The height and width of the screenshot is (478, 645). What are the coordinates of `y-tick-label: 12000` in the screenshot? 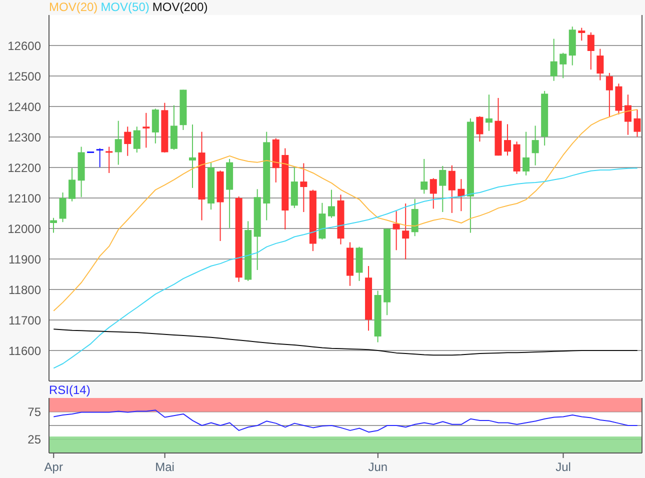 It's located at (25, 229).